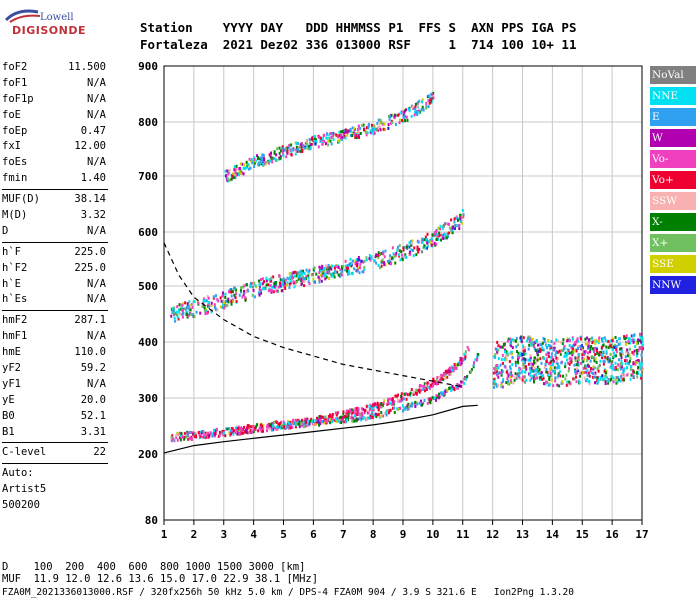  What do you see at coordinates (151, 520) in the screenshot?
I see `y-tick-label: 80` at bounding box center [151, 520].